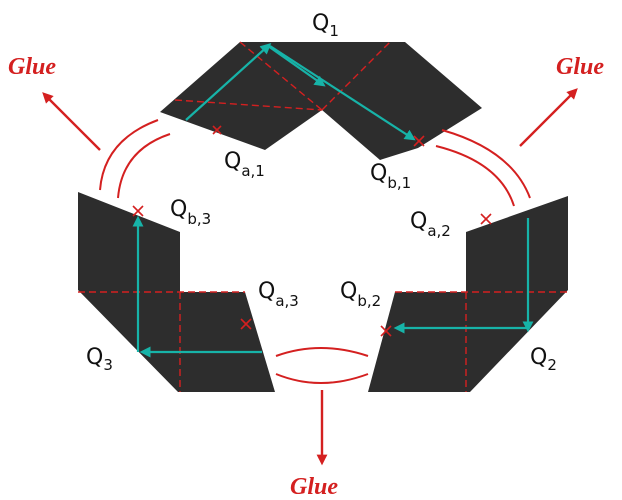 The height and width of the screenshot is (500, 622). I want to click on piece-q2, so click(468, 294).